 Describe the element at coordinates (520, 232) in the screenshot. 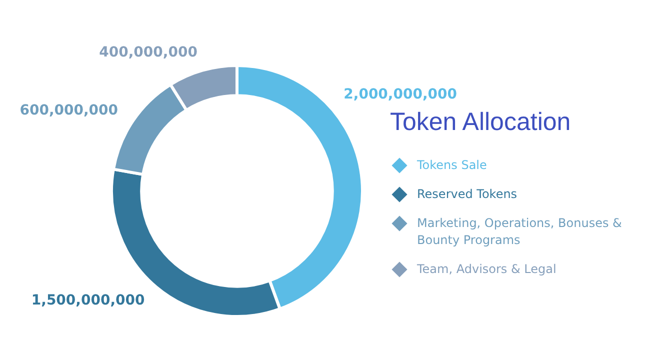

I see `legend-label: Marketing, Operations, Bonuses & Bounty Programs` at that location.